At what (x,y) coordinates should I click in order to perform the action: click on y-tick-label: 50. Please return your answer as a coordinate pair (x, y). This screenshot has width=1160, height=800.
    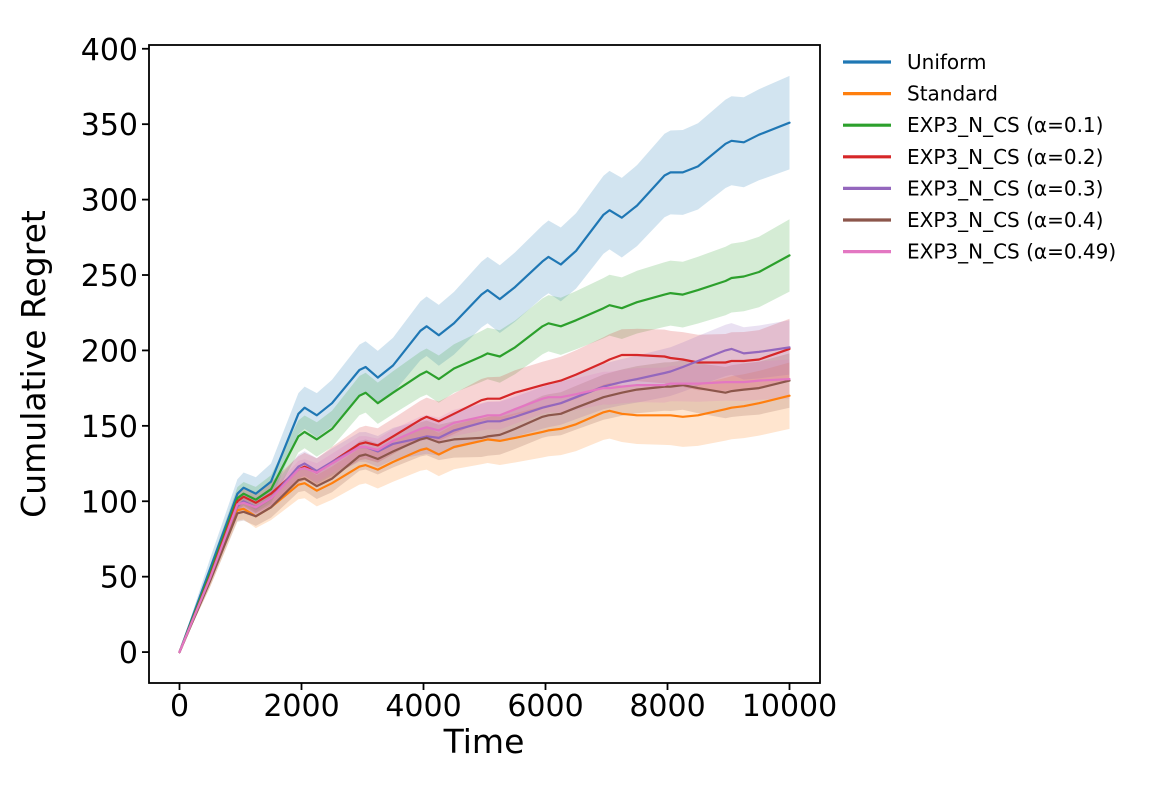
    Looking at the image, I should click on (119, 578).